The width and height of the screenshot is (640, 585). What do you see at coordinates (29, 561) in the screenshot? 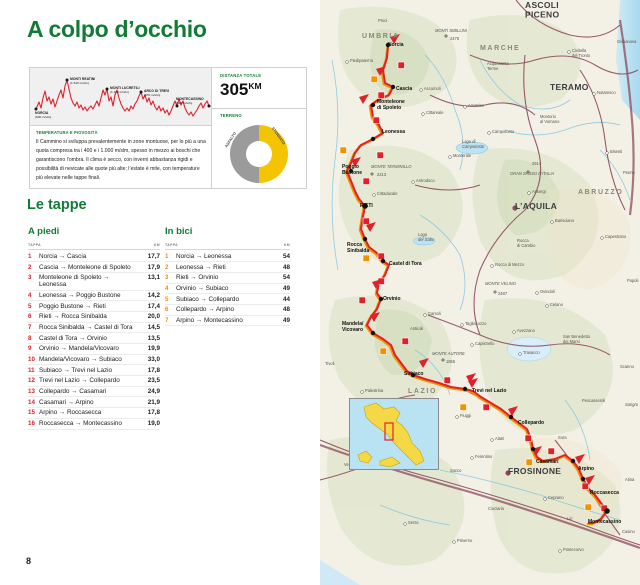
I see `page-number: 8` at bounding box center [29, 561].